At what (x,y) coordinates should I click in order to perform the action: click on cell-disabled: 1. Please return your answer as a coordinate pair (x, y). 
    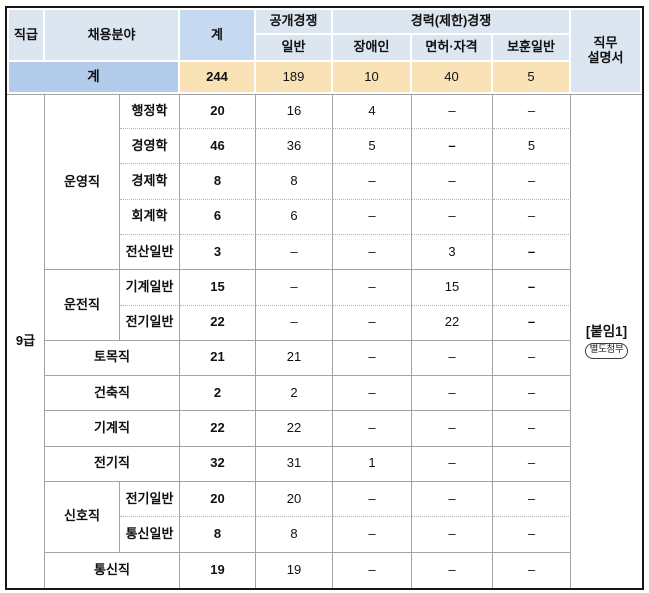
    Looking at the image, I should click on (372, 464).